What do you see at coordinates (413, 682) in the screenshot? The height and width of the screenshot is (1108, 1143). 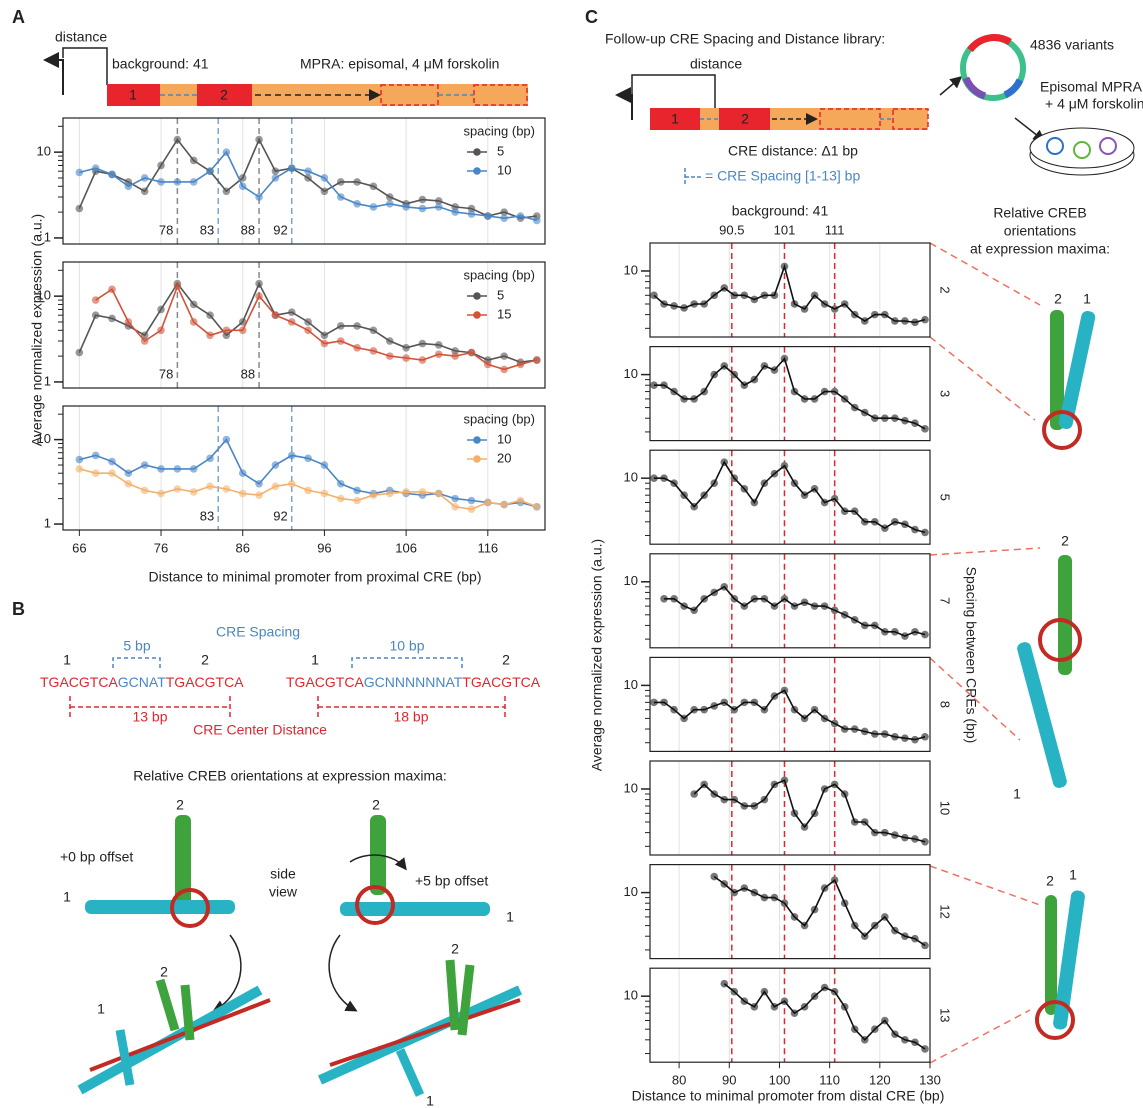 I see `label: GCNNNNNNAT` at bounding box center [413, 682].